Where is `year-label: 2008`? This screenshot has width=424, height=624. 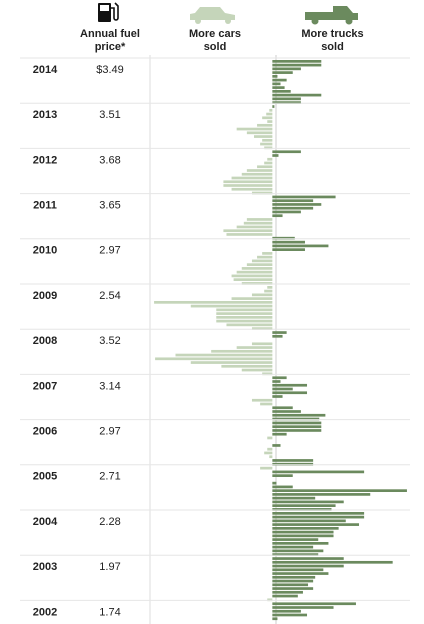 year-label: 2008 is located at coordinates (45, 341).